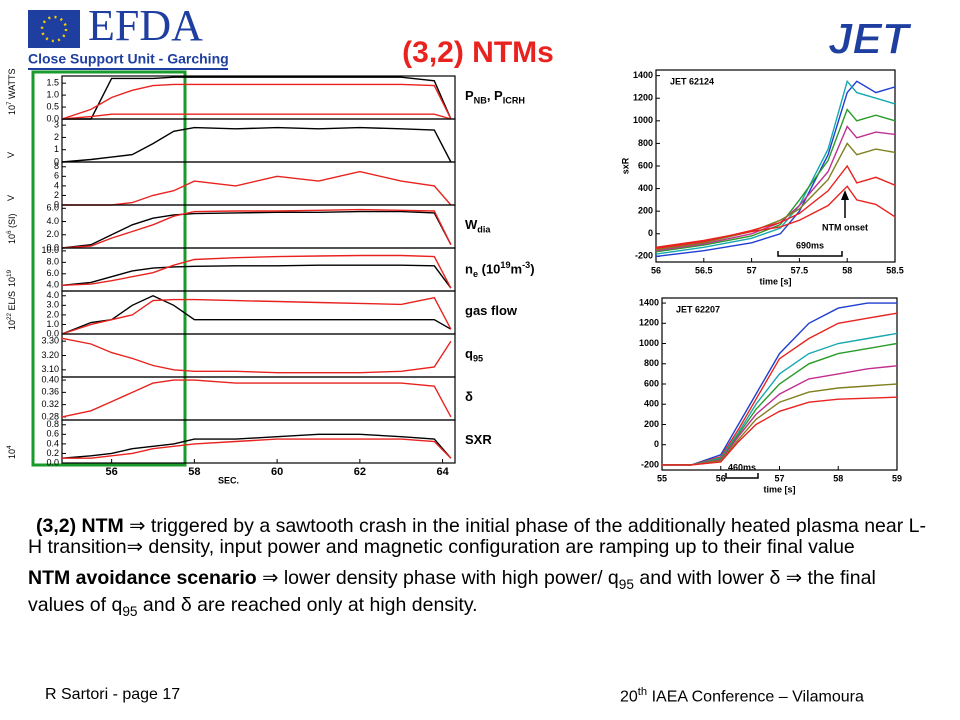 This screenshot has height=720, width=960. What do you see at coordinates (83, 526) in the screenshot?
I see `text-run: (3,2) NTM` at bounding box center [83, 526].